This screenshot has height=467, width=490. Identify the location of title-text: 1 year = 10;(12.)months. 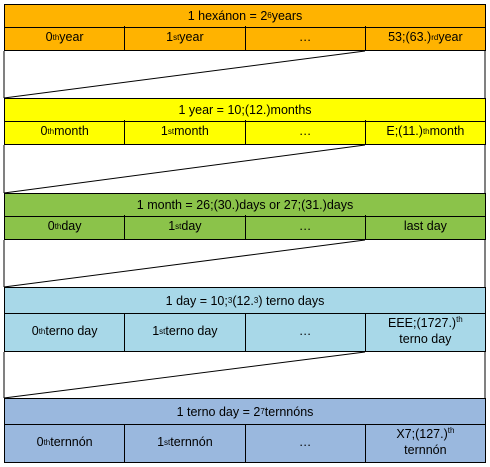
(245, 110).